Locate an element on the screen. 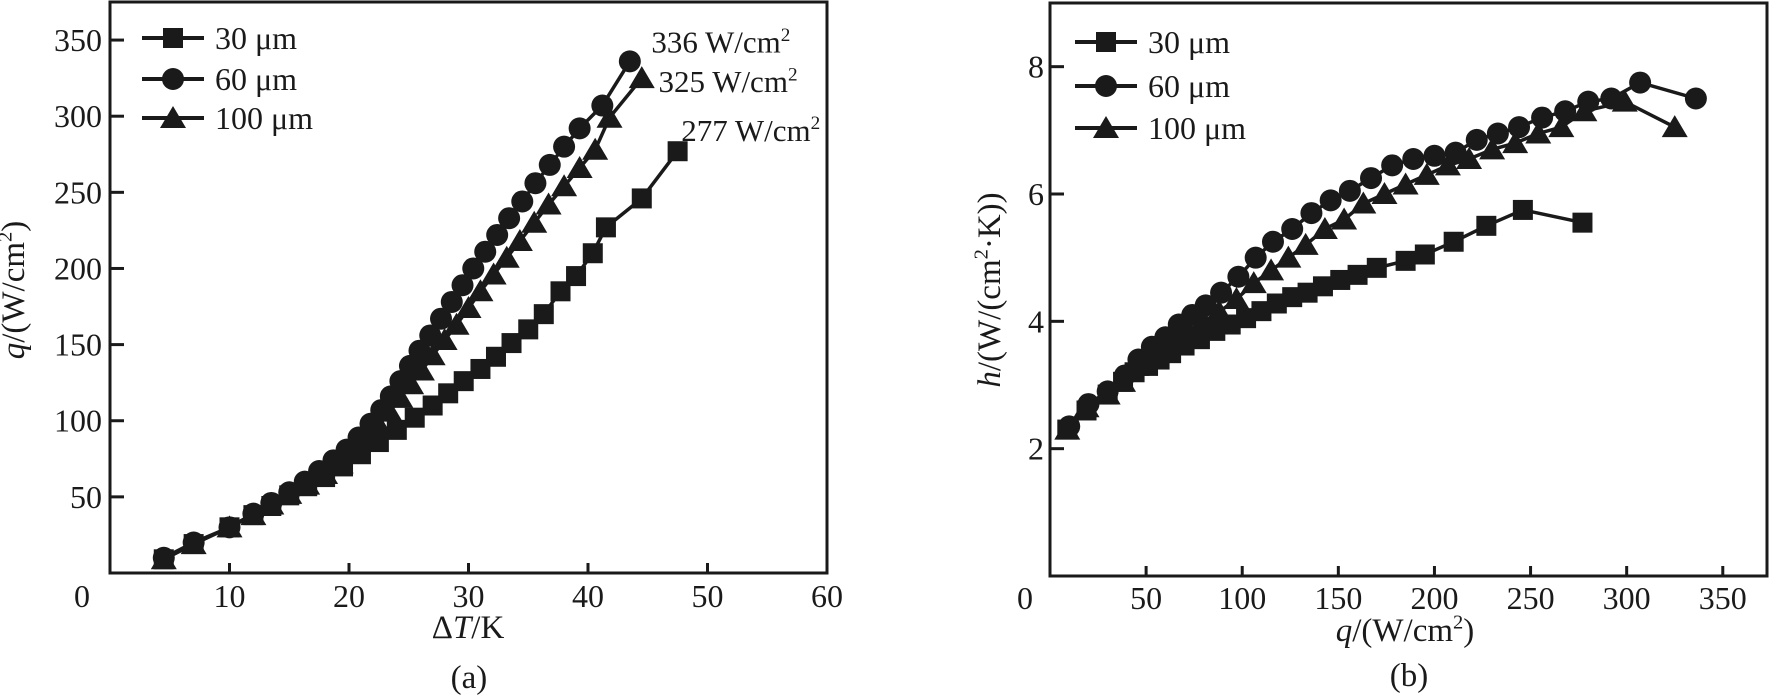  y-tick-label: 150 is located at coordinates (78, 345).